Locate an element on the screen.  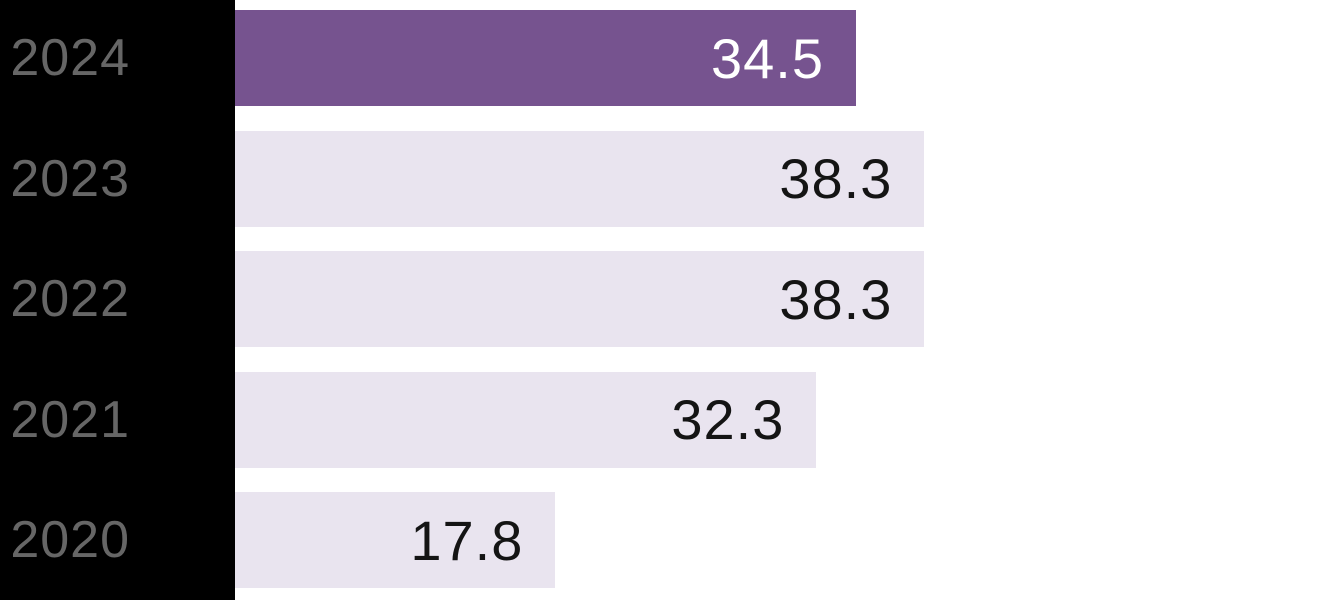
category-label: 2020 is located at coordinates (70, 540).